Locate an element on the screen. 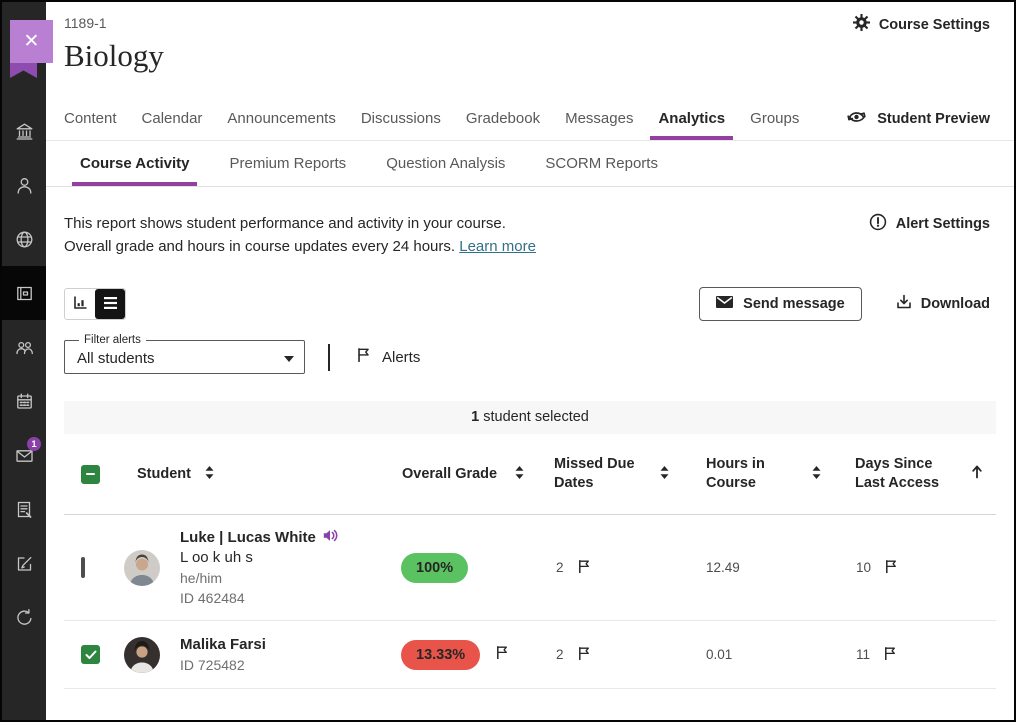 The width and height of the screenshot is (1016, 722). selection-banner: 1 student selected is located at coordinates (530, 417).